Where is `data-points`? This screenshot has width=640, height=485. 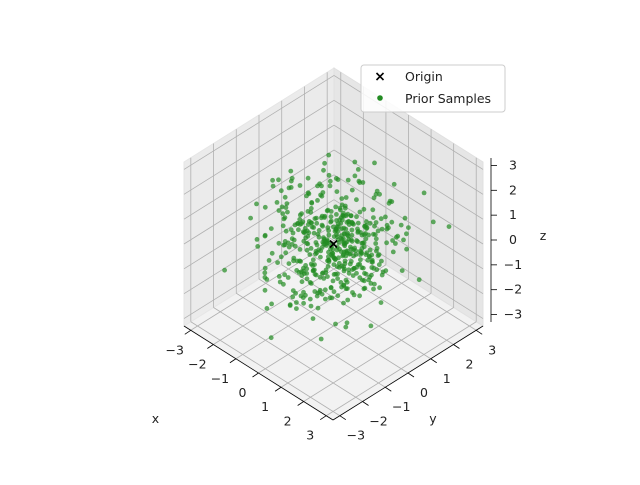
data-points is located at coordinates (337, 247).